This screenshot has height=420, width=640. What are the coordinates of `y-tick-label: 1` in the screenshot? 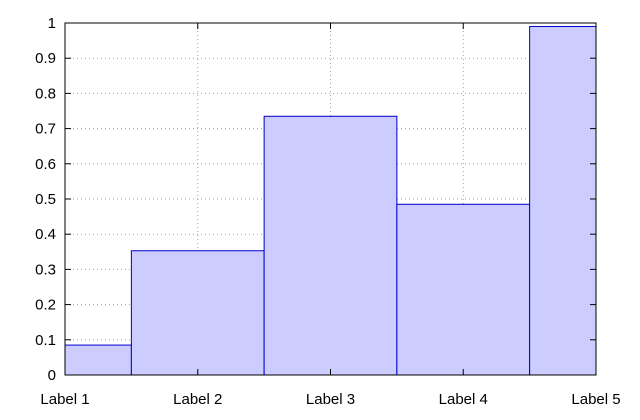 It's located at (52, 23).